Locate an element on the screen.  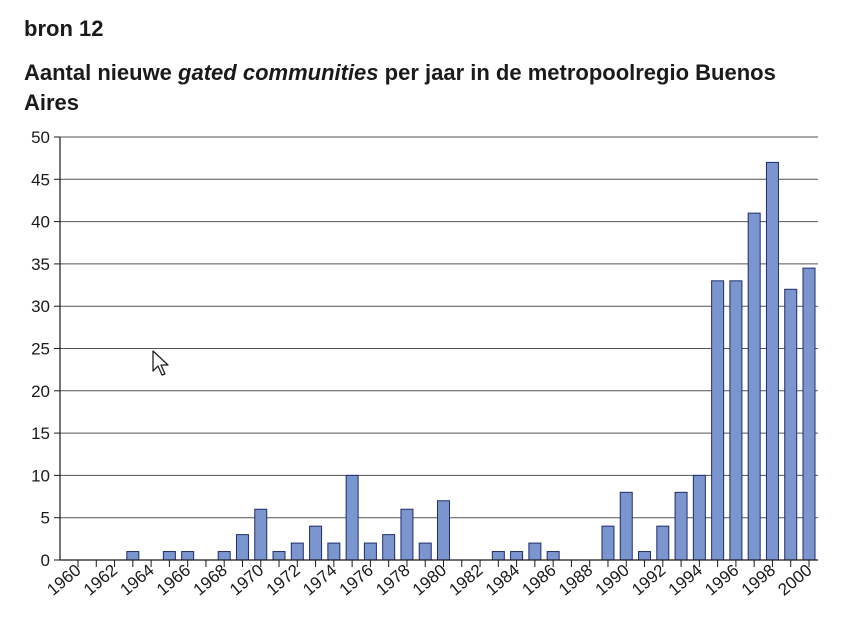
y-tick-label: 25 is located at coordinates (40, 349).